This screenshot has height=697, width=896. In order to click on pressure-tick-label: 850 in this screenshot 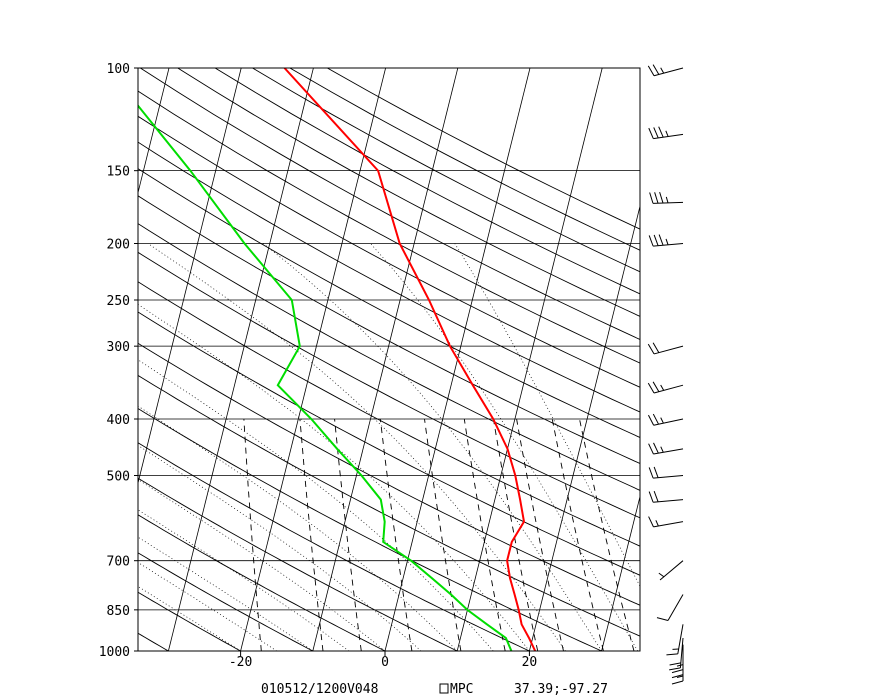, I will do `click(118, 611)`.